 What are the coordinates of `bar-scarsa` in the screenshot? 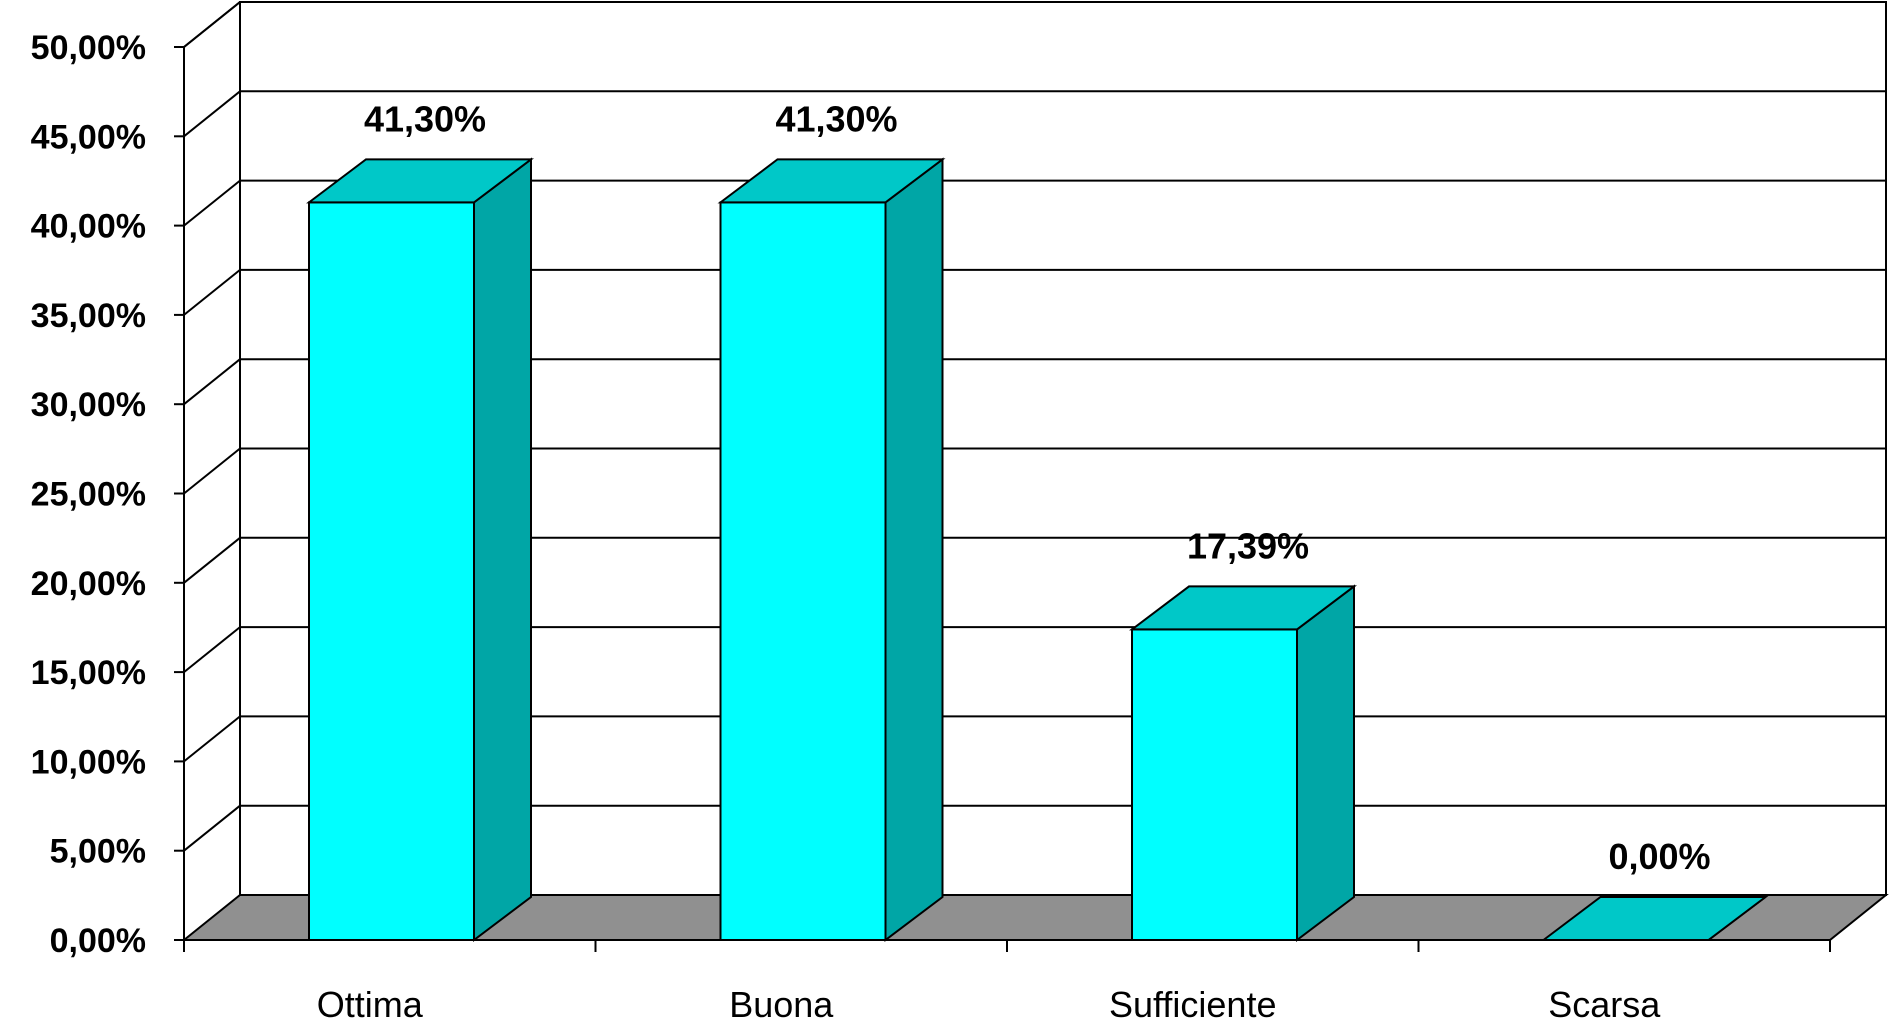 It's located at (1654, 918).